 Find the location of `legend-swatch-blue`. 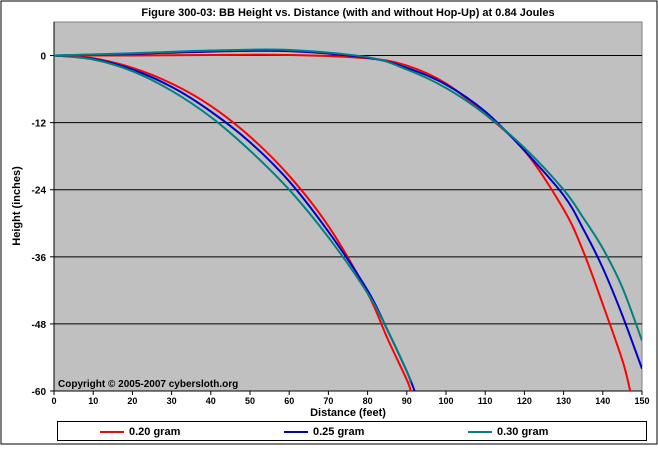

legend-swatch-blue is located at coordinates (296, 432).